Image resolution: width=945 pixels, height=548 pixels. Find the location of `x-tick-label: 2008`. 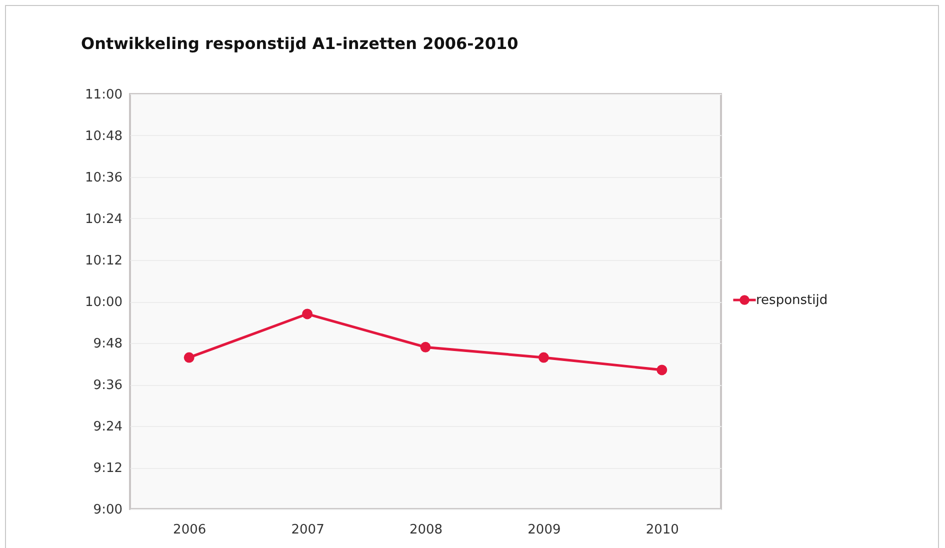

x-tick-label: 2008 is located at coordinates (426, 530).